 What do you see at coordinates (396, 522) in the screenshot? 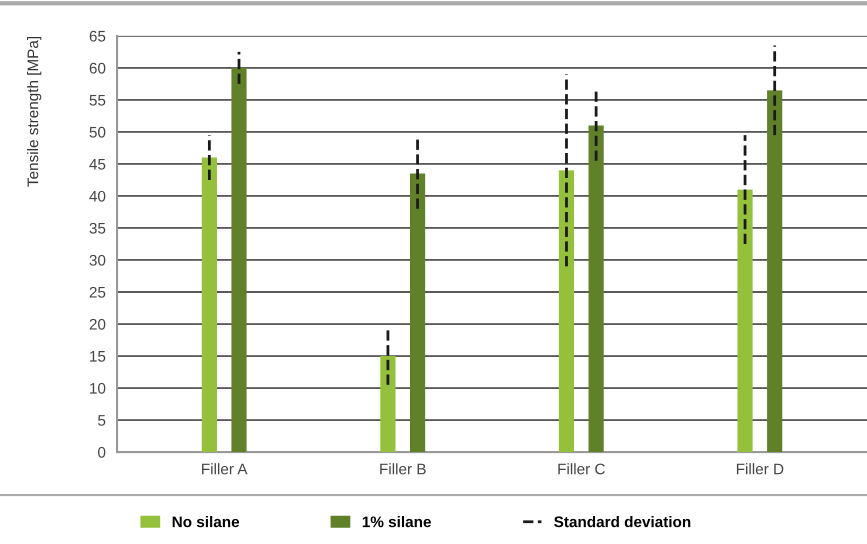
I see `legend-label: 1% silane` at bounding box center [396, 522].